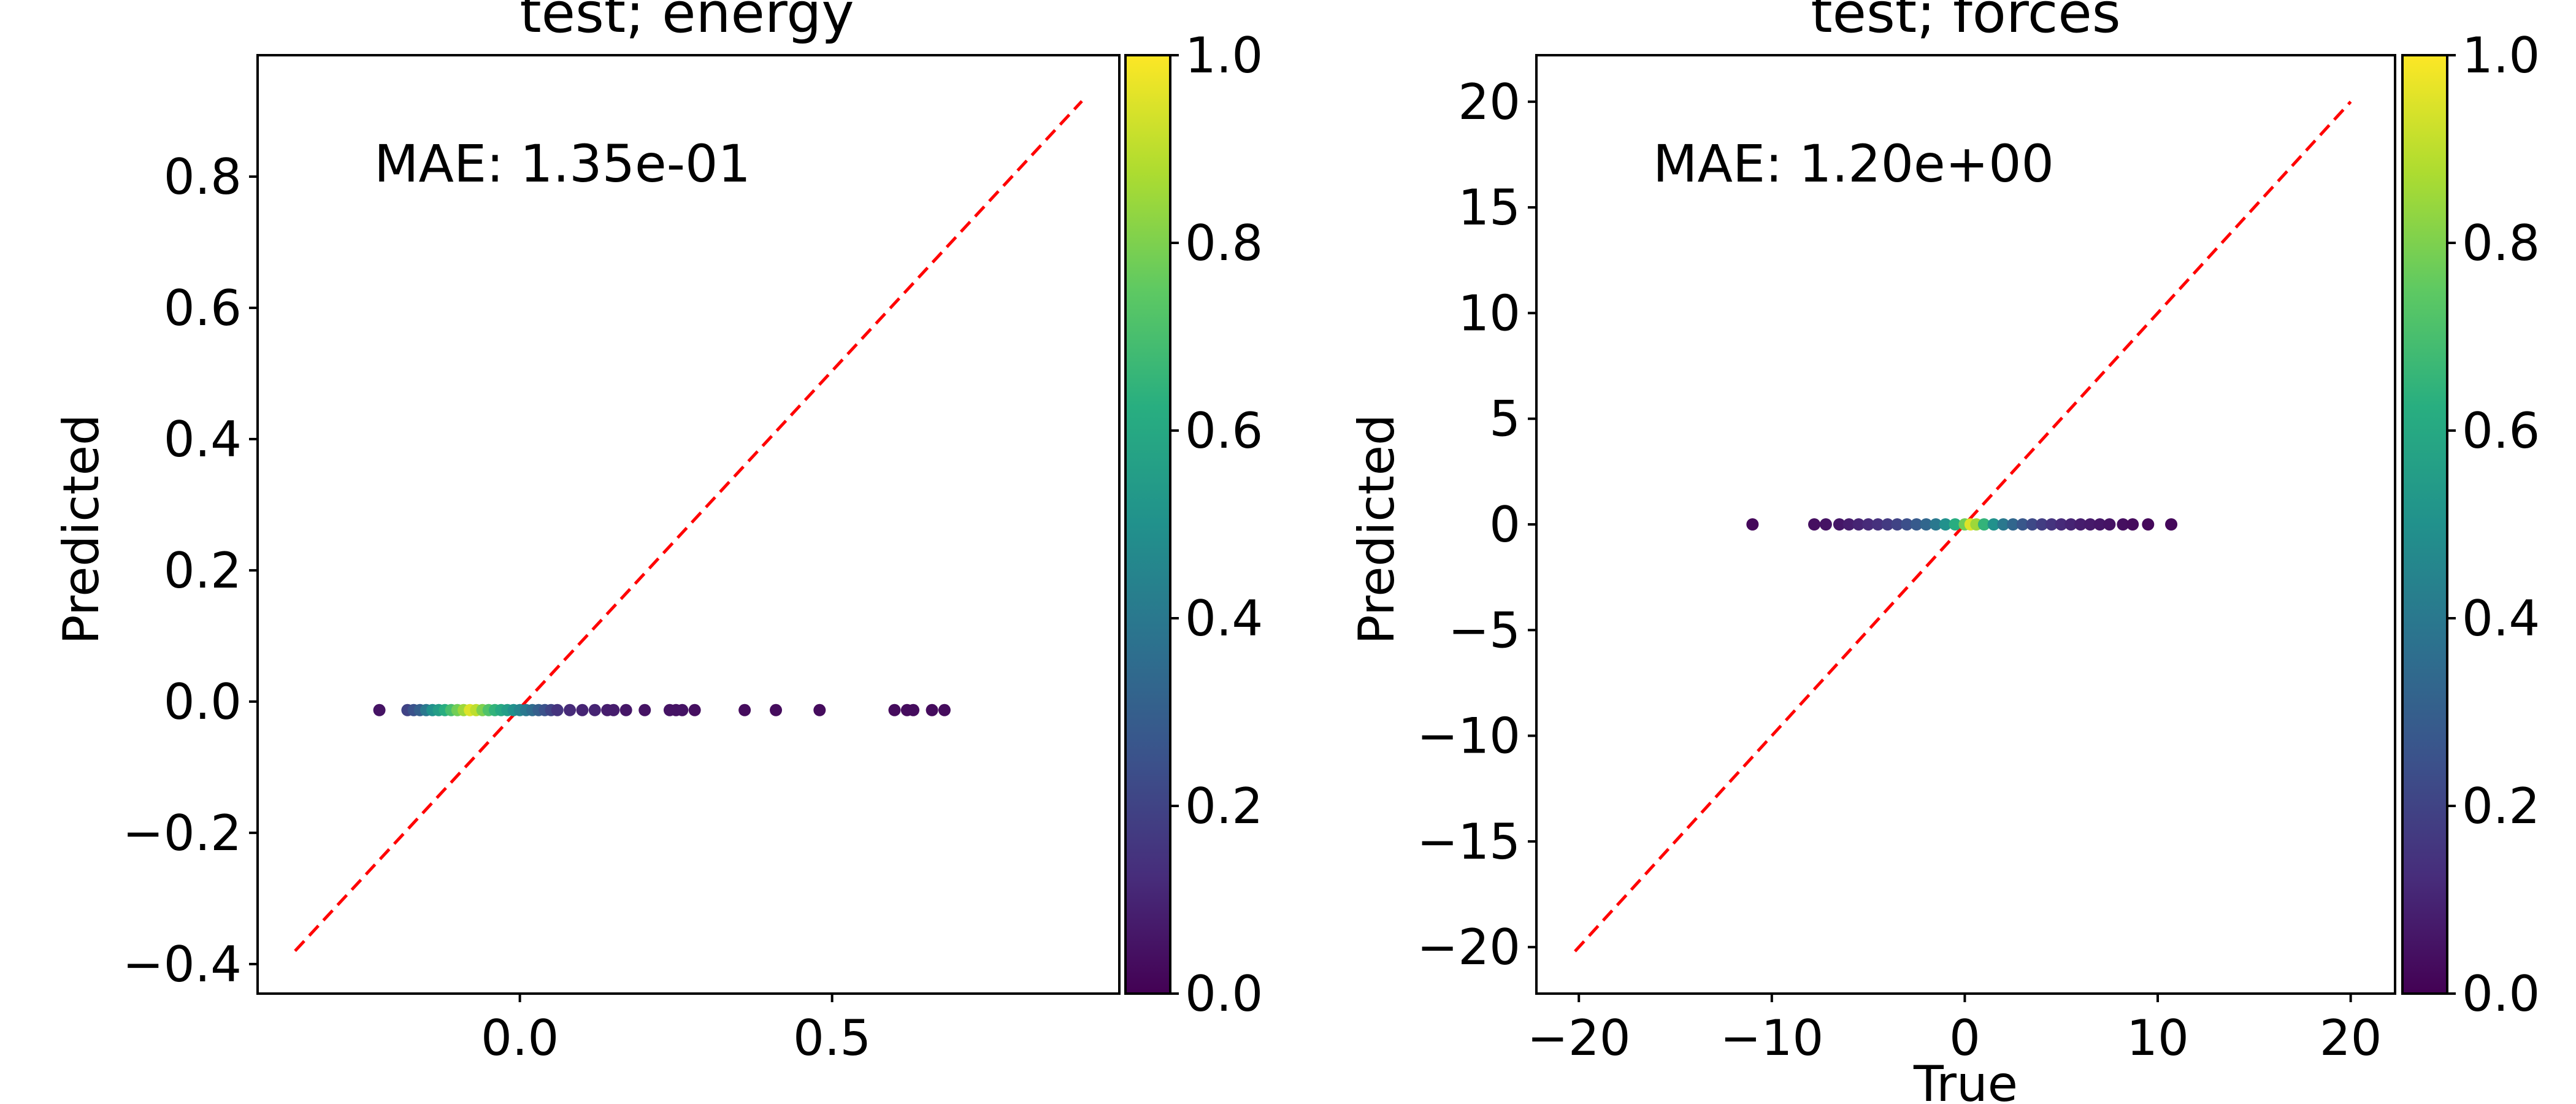 The width and height of the screenshot is (2576, 1104). I want to click on x-tick-label: 0.5, so click(832, 1038).